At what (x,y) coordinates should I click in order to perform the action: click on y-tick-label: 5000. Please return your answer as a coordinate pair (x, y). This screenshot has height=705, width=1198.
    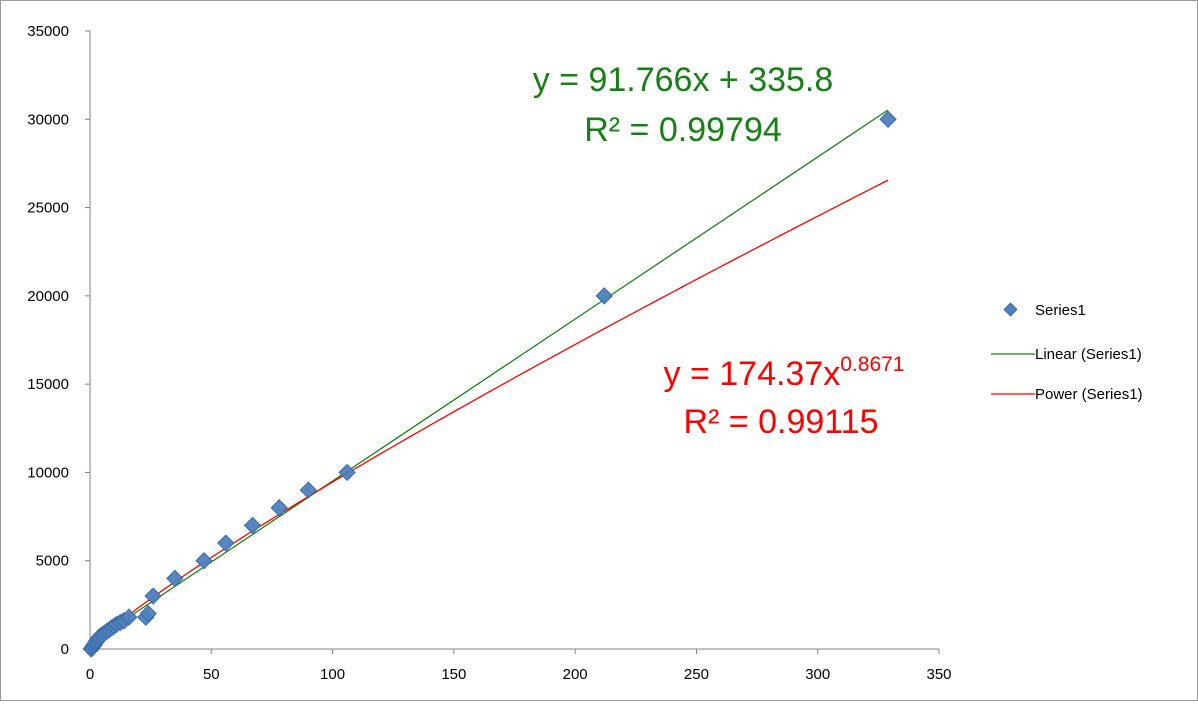
    Looking at the image, I should click on (52, 561).